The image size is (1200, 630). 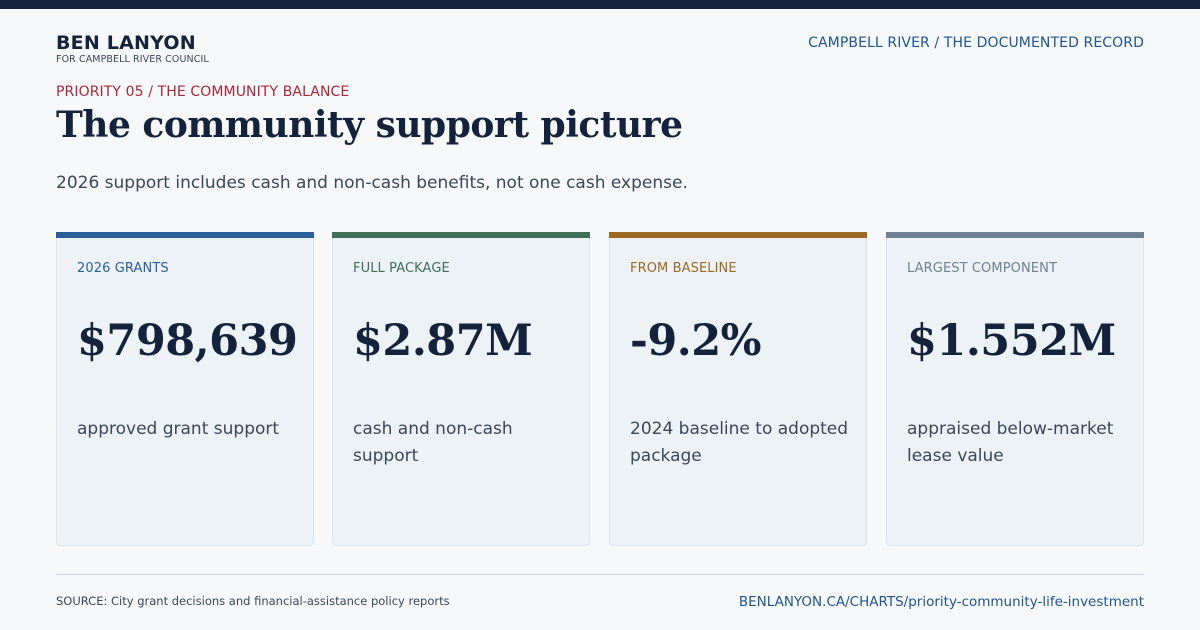 I want to click on card-label: FULL PACKAGE, so click(x=401, y=268).